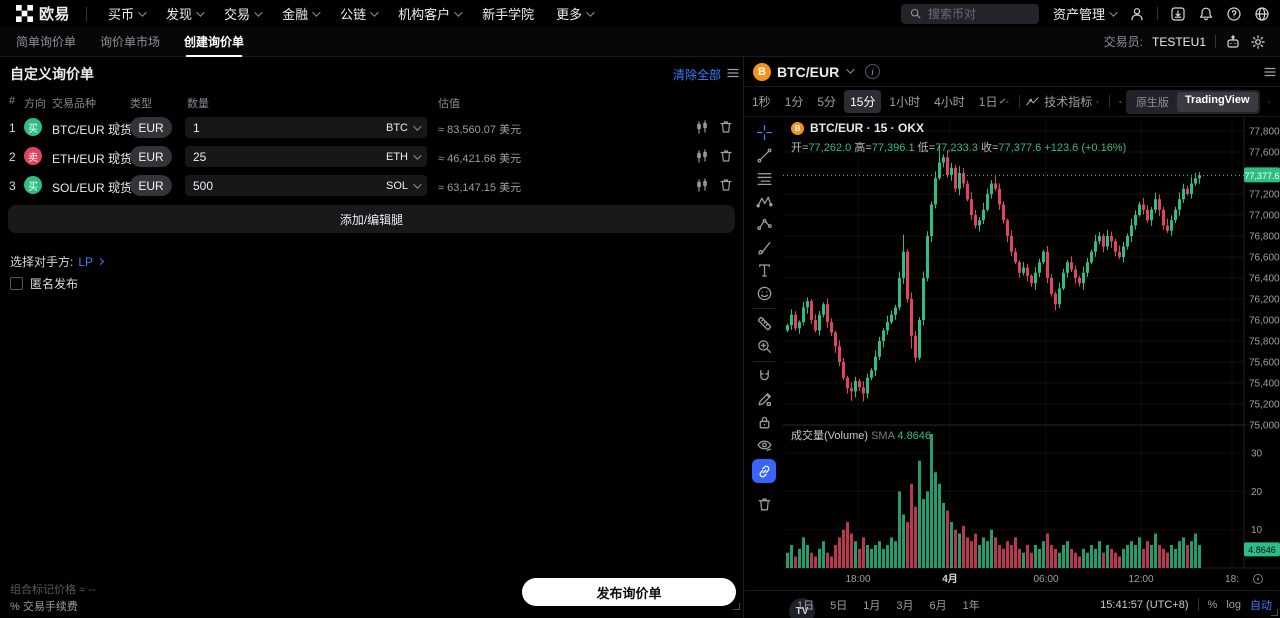 The height and width of the screenshot is (618, 1280). I want to click on timeframe-1d: 1日, so click(988, 102).